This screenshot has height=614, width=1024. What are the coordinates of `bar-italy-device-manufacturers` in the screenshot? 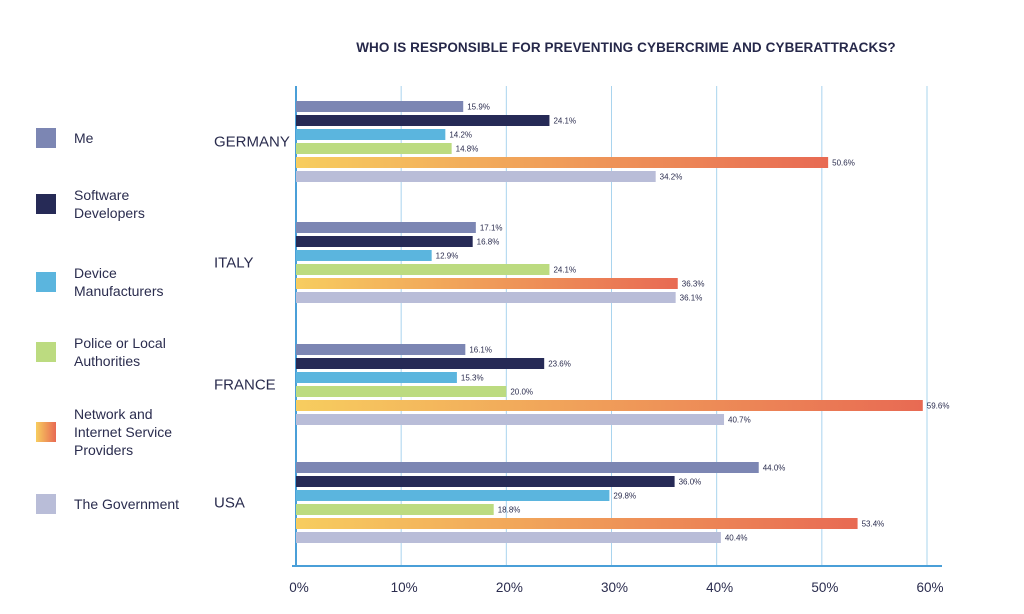 It's located at (364, 255).